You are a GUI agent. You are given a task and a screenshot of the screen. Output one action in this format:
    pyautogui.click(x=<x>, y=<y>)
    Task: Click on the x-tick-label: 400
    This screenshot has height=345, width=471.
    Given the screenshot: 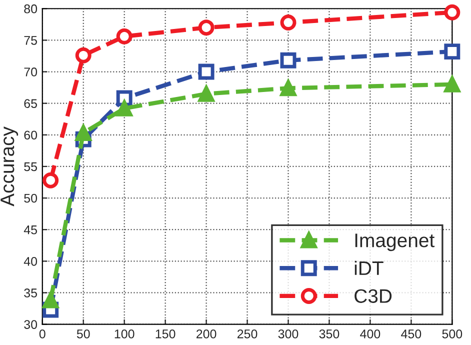 What is the action you would take?
    pyautogui.click(x=370, y=333)
    